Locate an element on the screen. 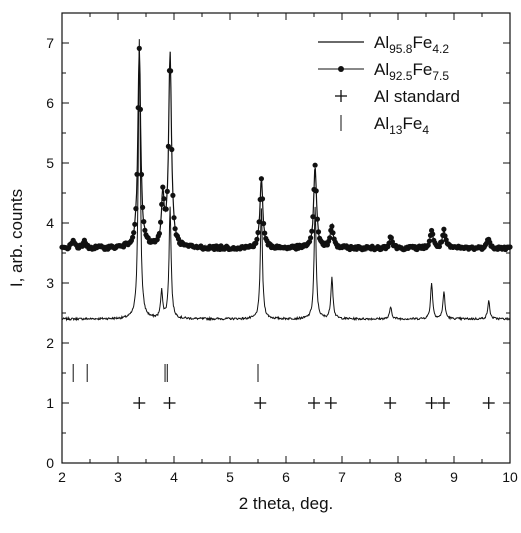 This screenshot has height=533, width=521. legend: Al95.8Fe4.2 Al92.5Fe7.5 Al standard Al13Fe4 is located at coordinates (389, 85).